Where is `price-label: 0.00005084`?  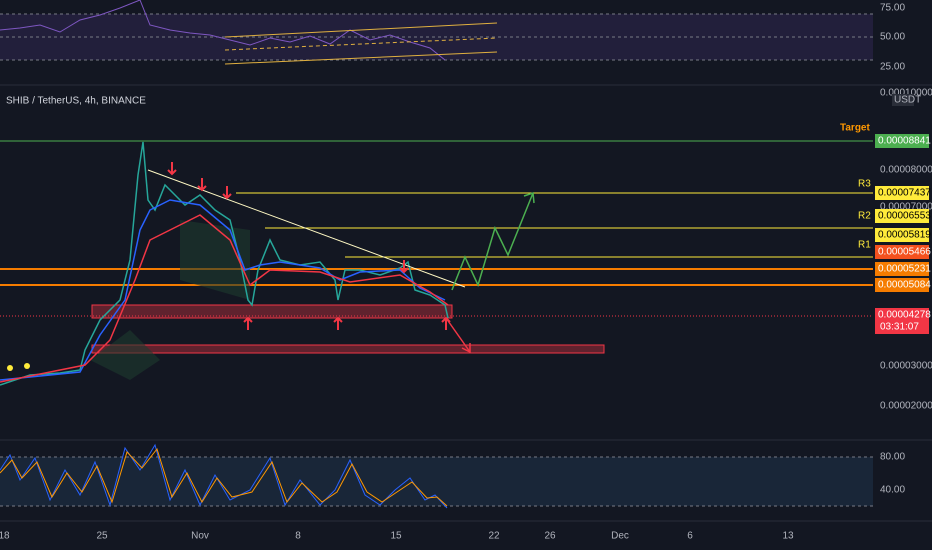 price-label: 0.00005084 is located at coordinates (904, 285).